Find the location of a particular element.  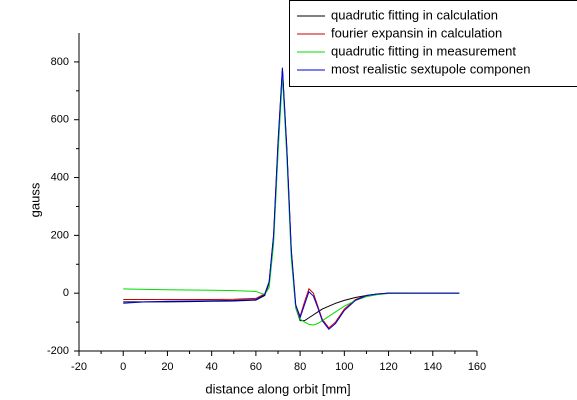

legend-label: quadrutic fitting in measurement is located at coordinates (423, 50).